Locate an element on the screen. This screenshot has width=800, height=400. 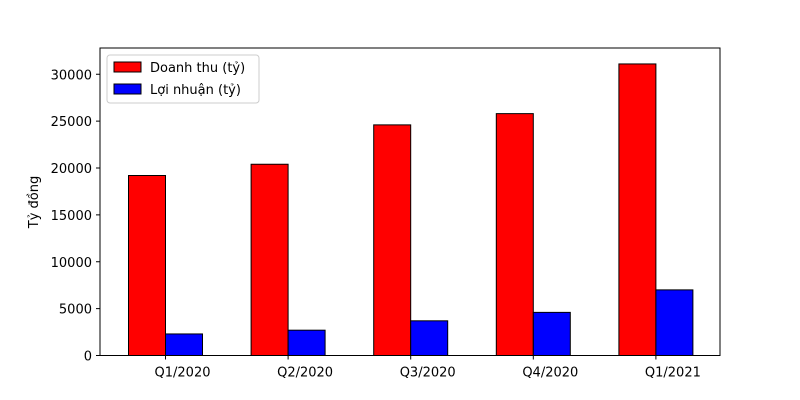
y-axis: 0 5000 10000 15000 20000 25000 30000 is located at coordinates (75, 216).